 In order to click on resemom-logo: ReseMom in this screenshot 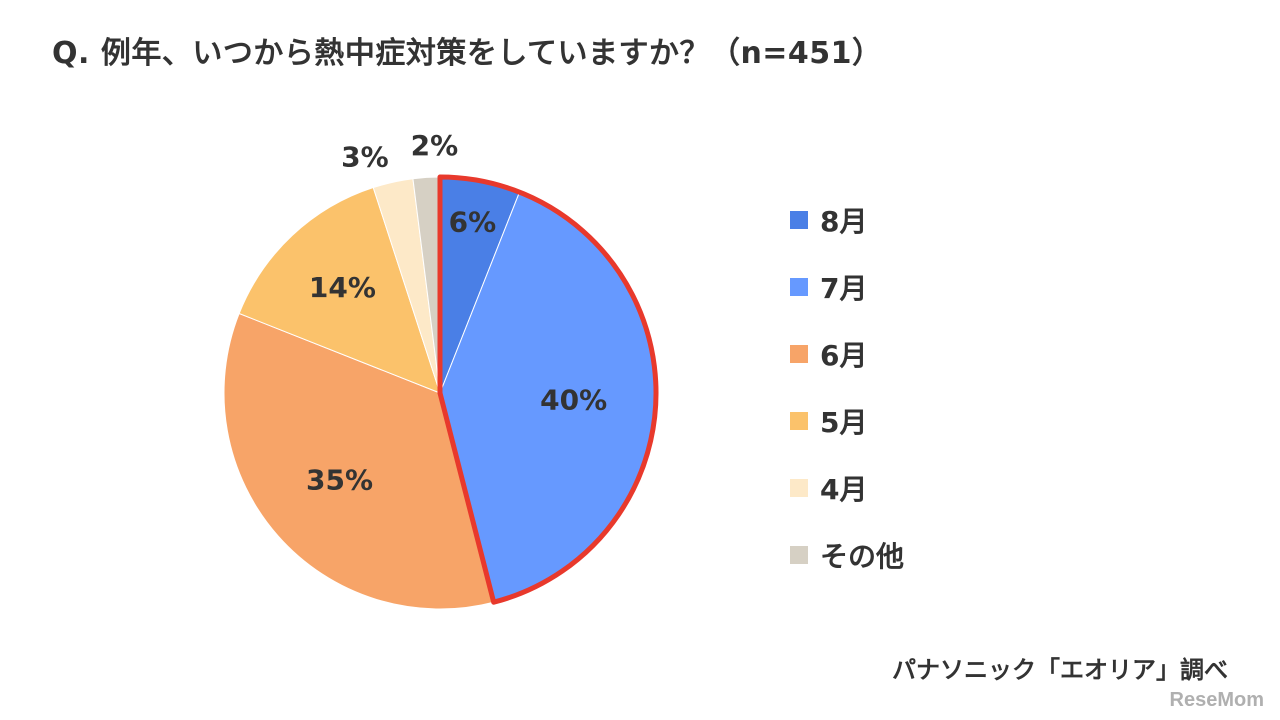, I will do `click(1216, 700)`.